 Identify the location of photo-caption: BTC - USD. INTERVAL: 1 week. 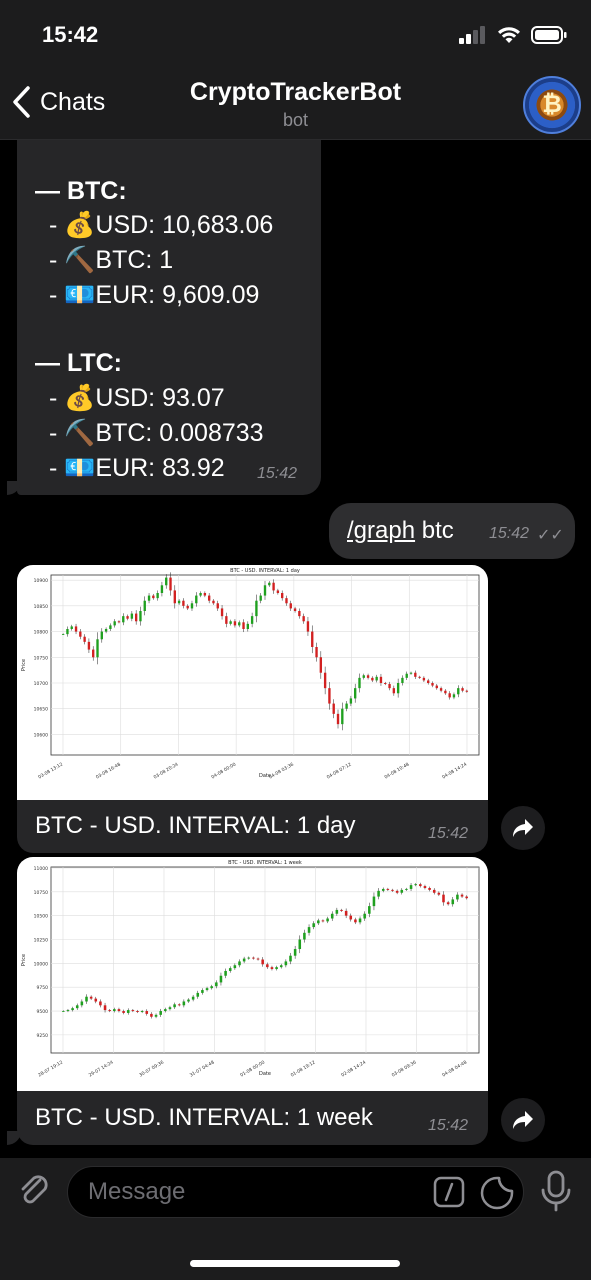
(204, 1117).